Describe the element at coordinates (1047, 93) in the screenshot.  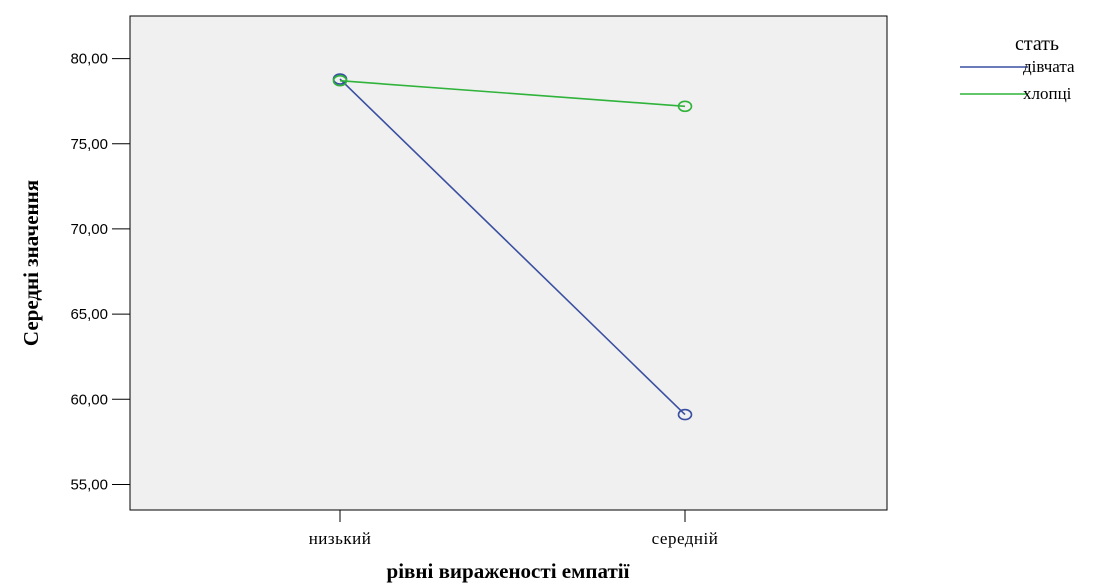
I see `legend-item-label: хлопці` at that location.